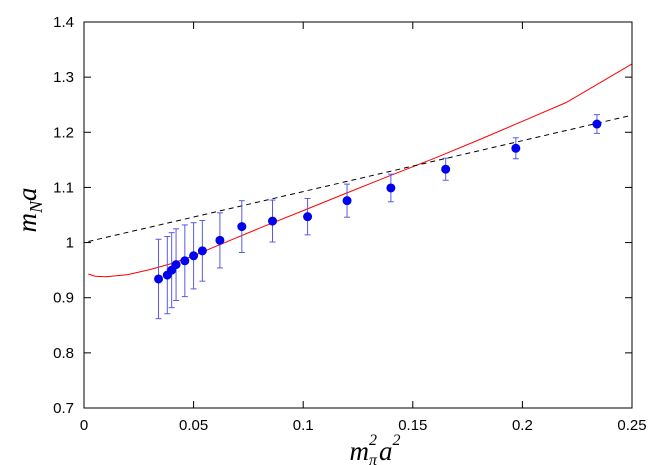 The width and height of the screenshot is (664, 465). Describe the element at coordinates (63, 215) in the screenshot. I see `y-tick-labels: 0.7 0.8 0.9 1 1.1 1.2 1.3 1.4` at that location.